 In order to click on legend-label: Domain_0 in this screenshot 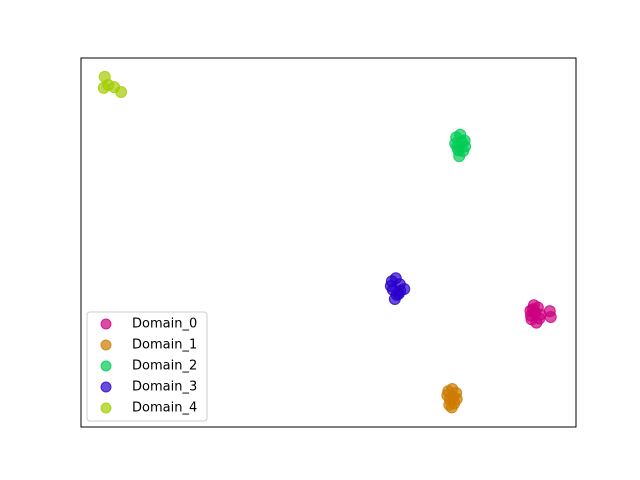, I will do `click(164, 324)`.